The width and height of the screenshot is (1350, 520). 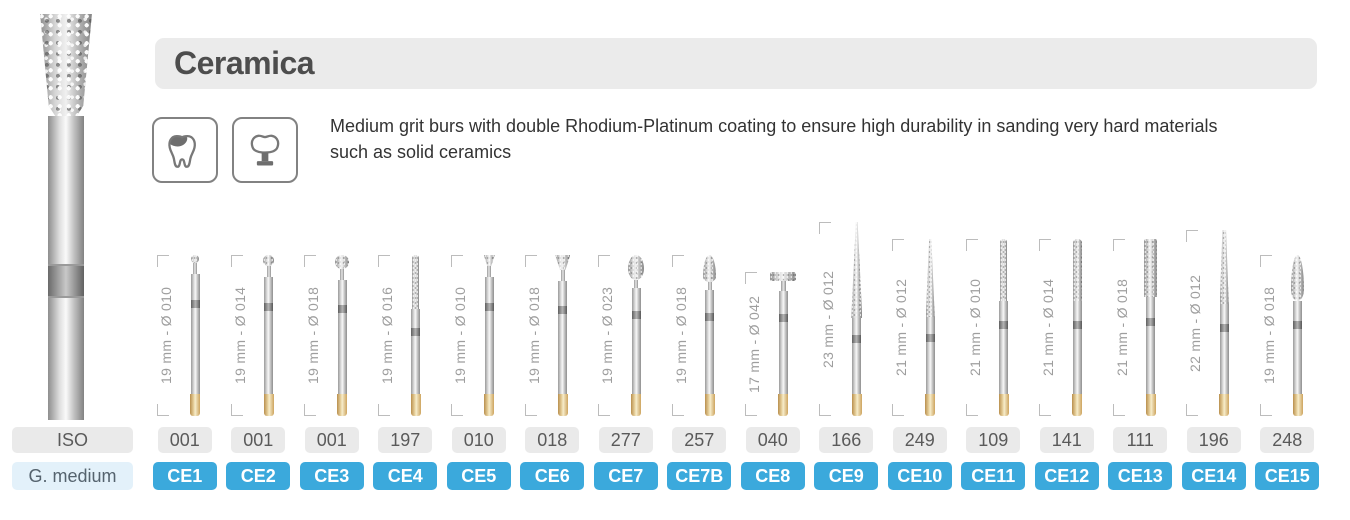 I want to click on iso-row-label: ISO, so click(x=72, y=440).